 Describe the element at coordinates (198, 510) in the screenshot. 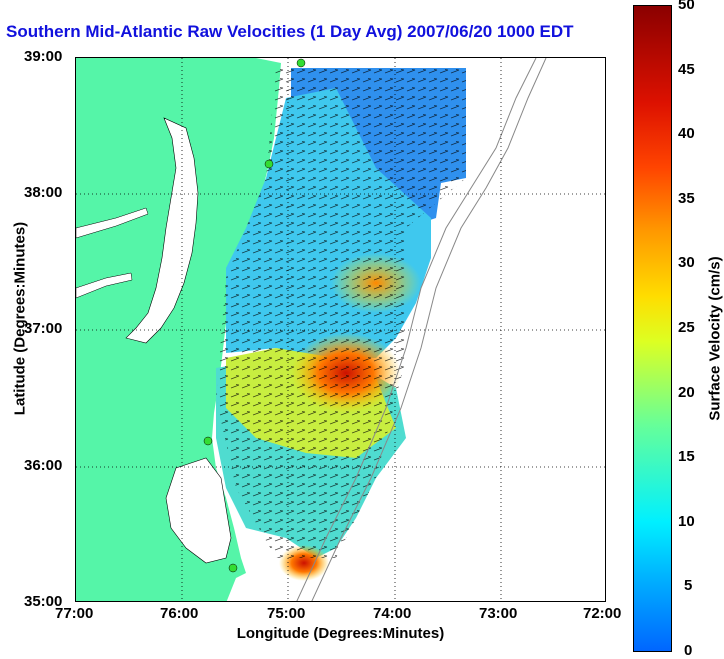

I see `pamlico-sound` at that location.